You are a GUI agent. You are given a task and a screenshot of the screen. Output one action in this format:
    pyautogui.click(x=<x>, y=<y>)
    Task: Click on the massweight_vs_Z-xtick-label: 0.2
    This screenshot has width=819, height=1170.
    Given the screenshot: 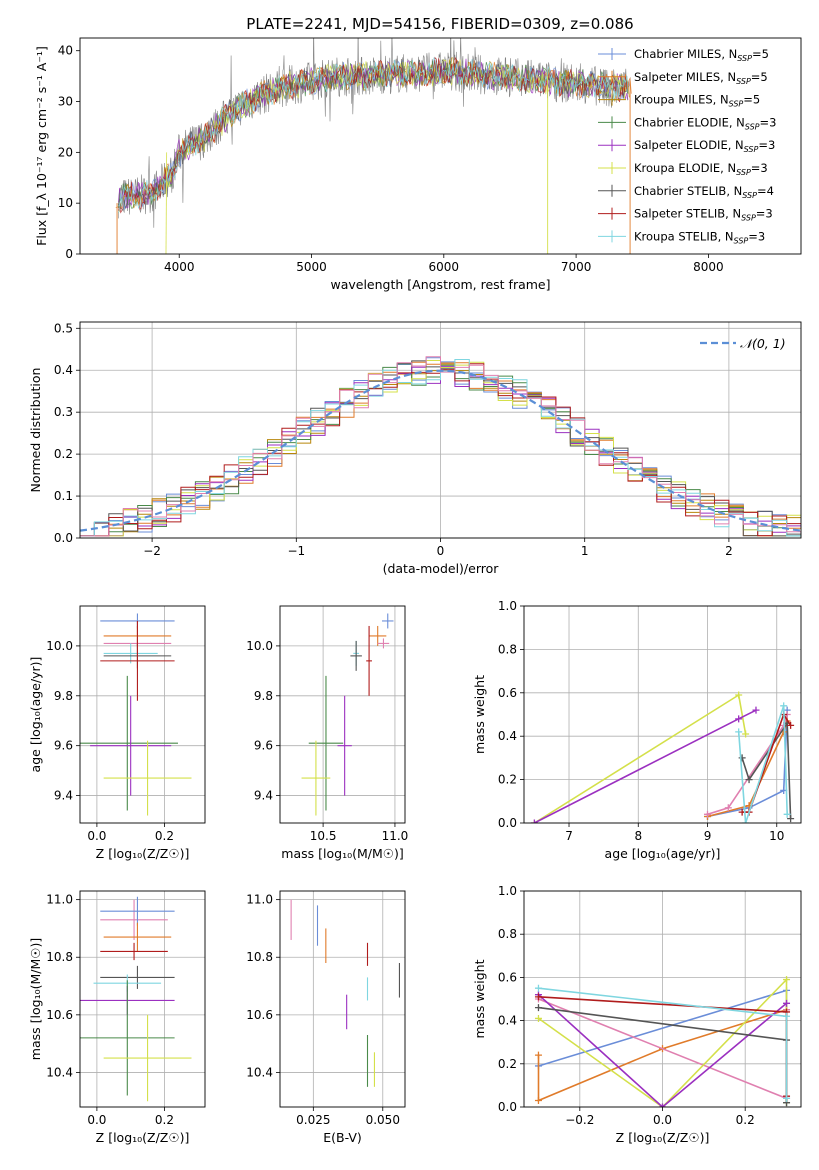 What is the action you would take?
    pyautogui.click(x=745, y=1120)
    